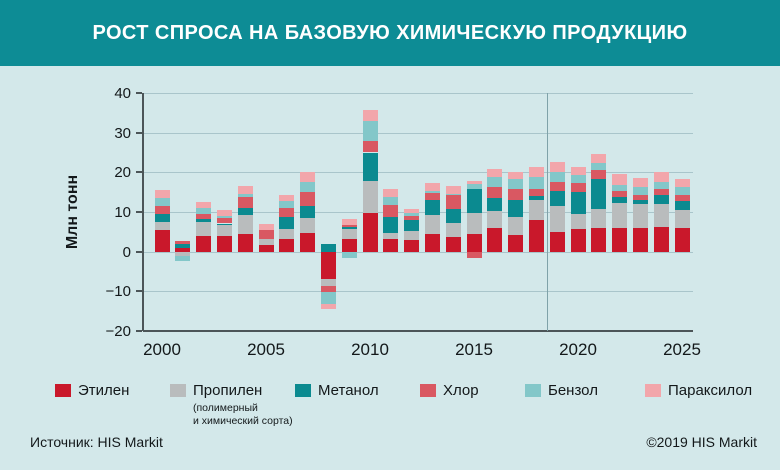 This screenshot has width=780, height=470. Describe the element at coordinates (337, 390) in the screenshot. I see `legend-item-метанол: Метанол` at that location.